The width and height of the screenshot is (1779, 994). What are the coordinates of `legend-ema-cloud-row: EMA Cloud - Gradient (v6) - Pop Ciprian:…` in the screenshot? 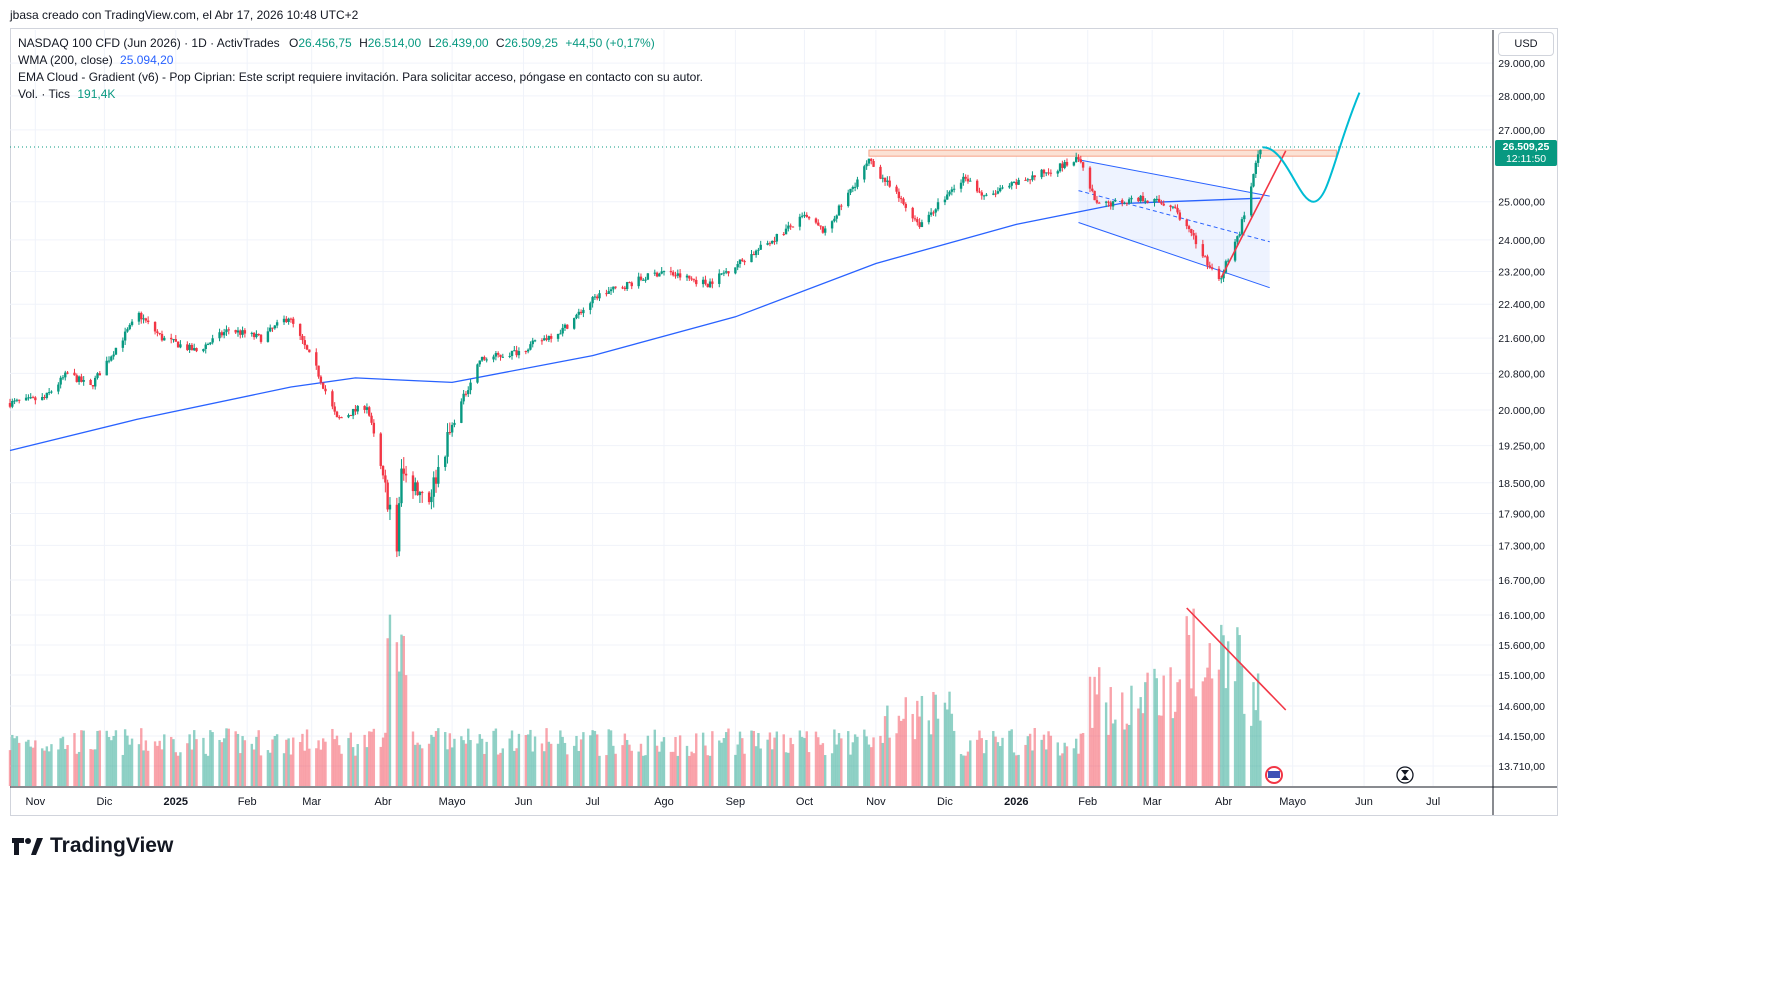 It's located at (360, 77).